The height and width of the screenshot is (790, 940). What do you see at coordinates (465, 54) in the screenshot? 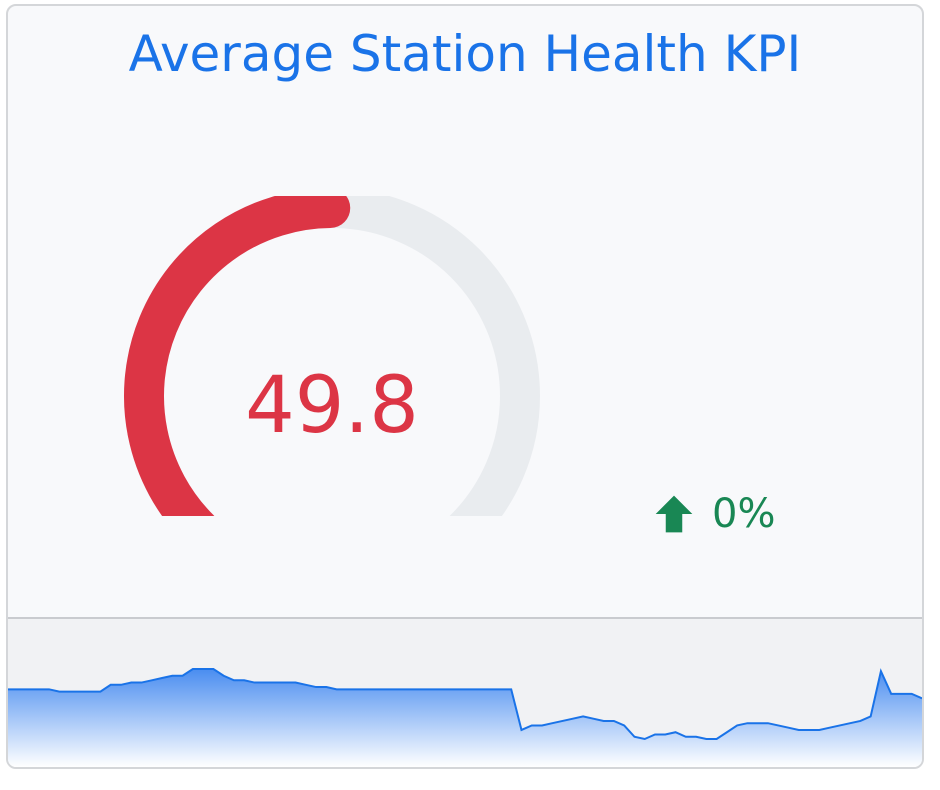
I see `card-title: Average Station Health KPI` at bounding box center [465, 54].